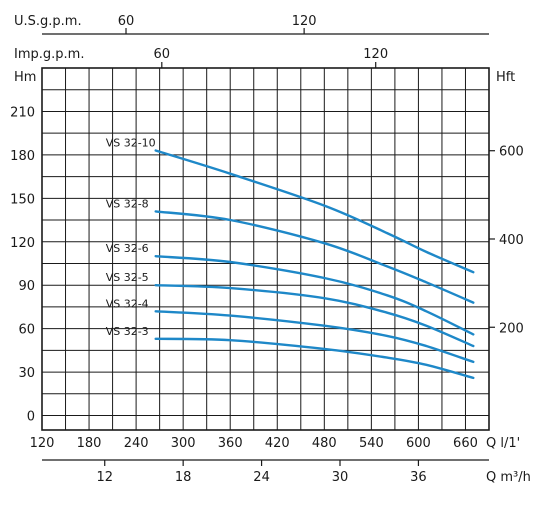 The image size is (537, 511). Describe the element at coordinates (324, 443) in the screenshot. I see `x-bottom-tick-label: 480` at that location.